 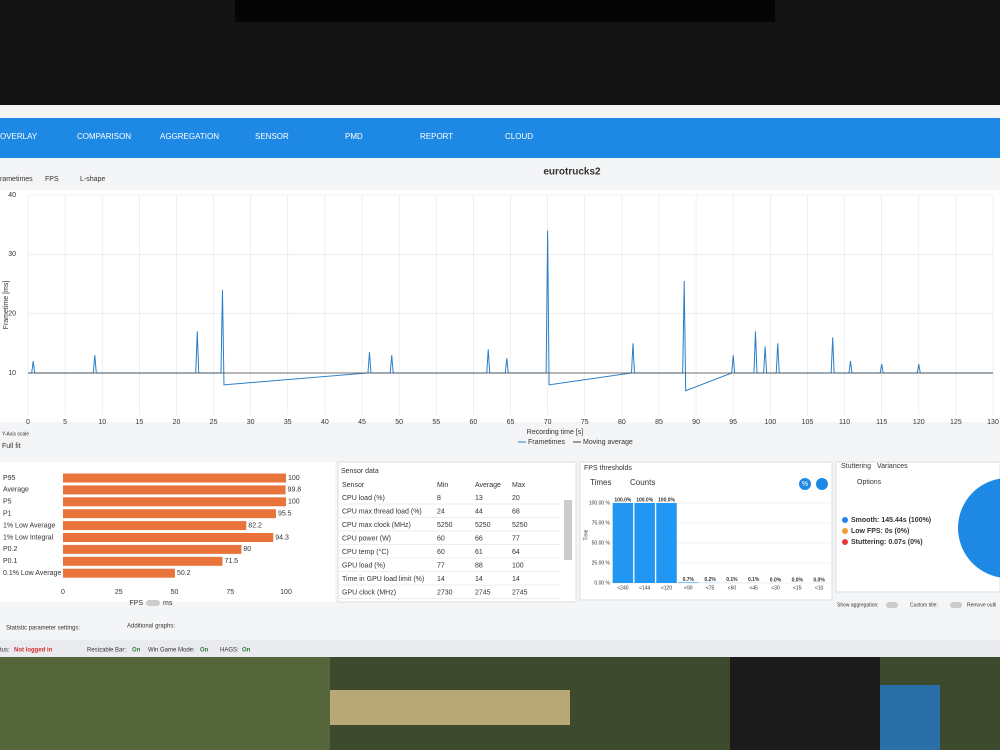 I want to click on x-tick-label: 35, so click(x=288, y=422).